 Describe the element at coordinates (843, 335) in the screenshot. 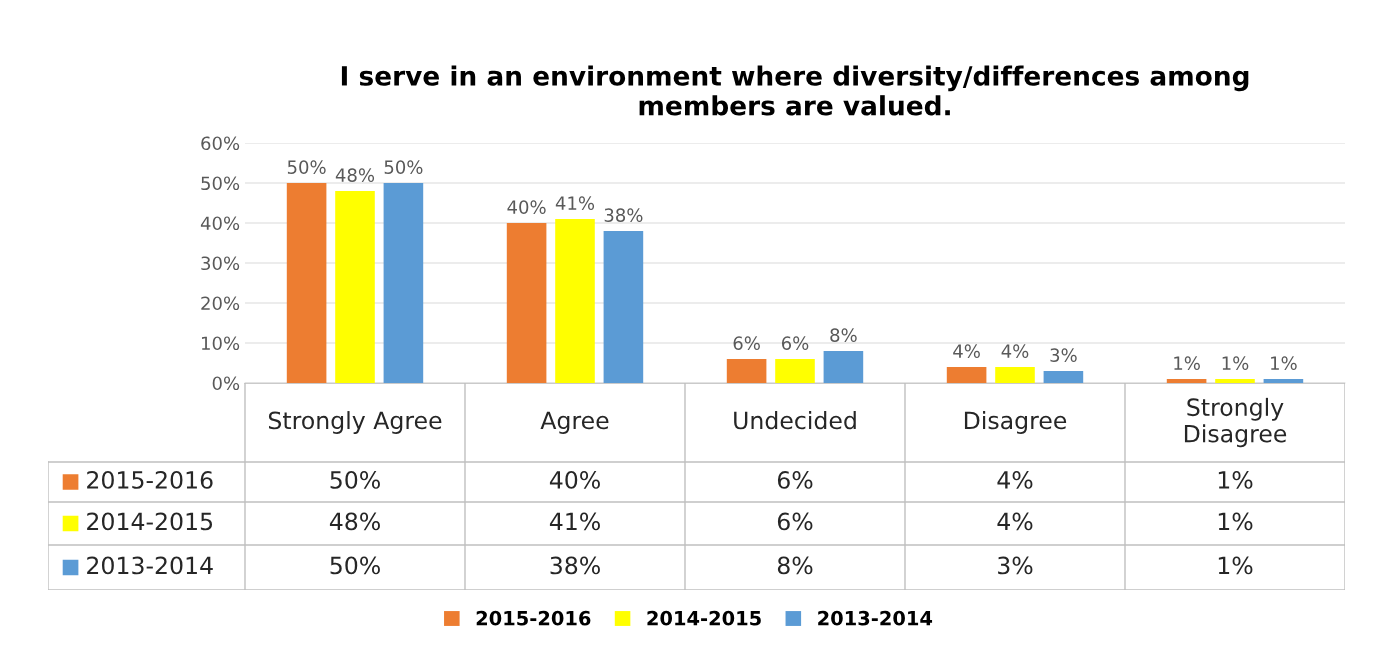

I see `text: 8%` at that location.